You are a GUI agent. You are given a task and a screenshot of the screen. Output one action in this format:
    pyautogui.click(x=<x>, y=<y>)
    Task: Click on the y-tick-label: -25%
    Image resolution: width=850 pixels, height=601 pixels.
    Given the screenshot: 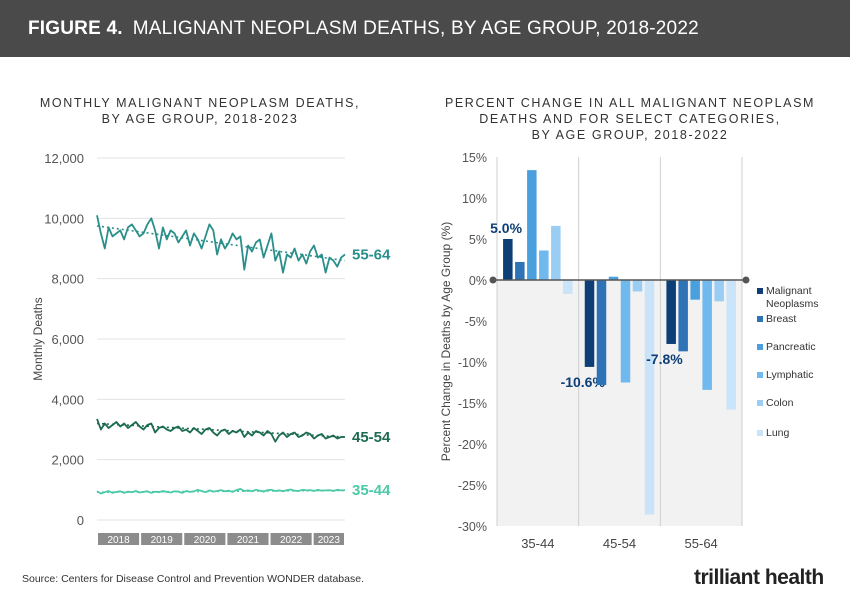 What is the action you would take?
    pyautogui.click(x=472, y=486)
    